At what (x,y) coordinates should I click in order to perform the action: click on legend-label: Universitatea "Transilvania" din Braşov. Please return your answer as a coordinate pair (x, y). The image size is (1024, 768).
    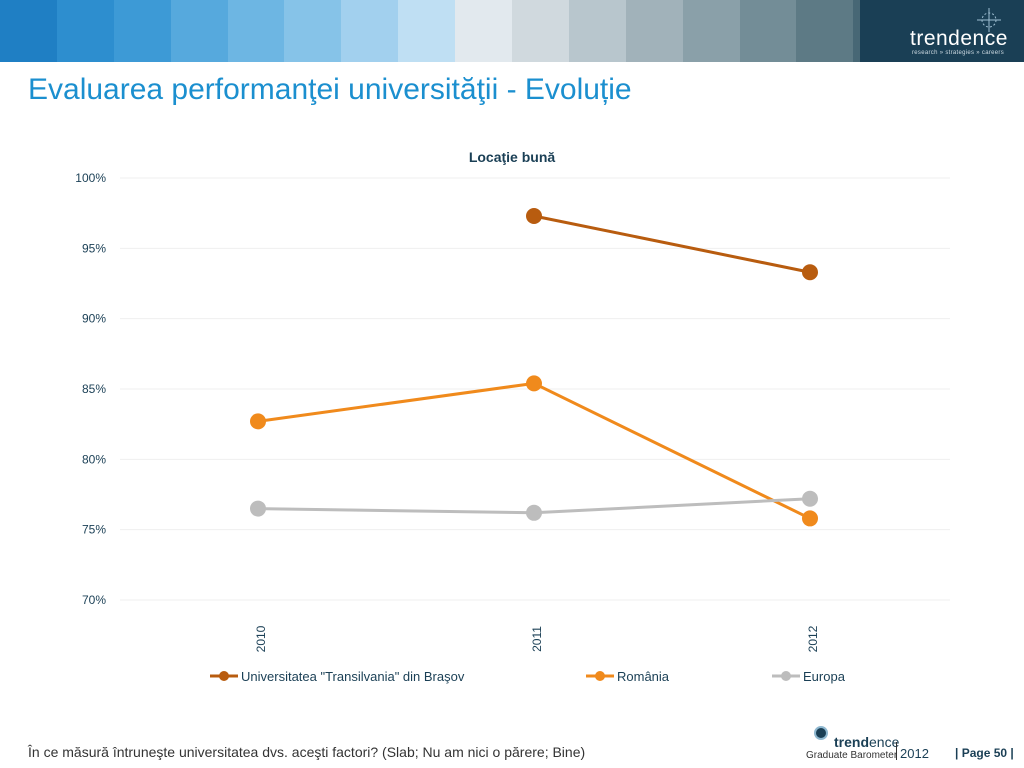
    Looking at the image, I should click on (353, 676).